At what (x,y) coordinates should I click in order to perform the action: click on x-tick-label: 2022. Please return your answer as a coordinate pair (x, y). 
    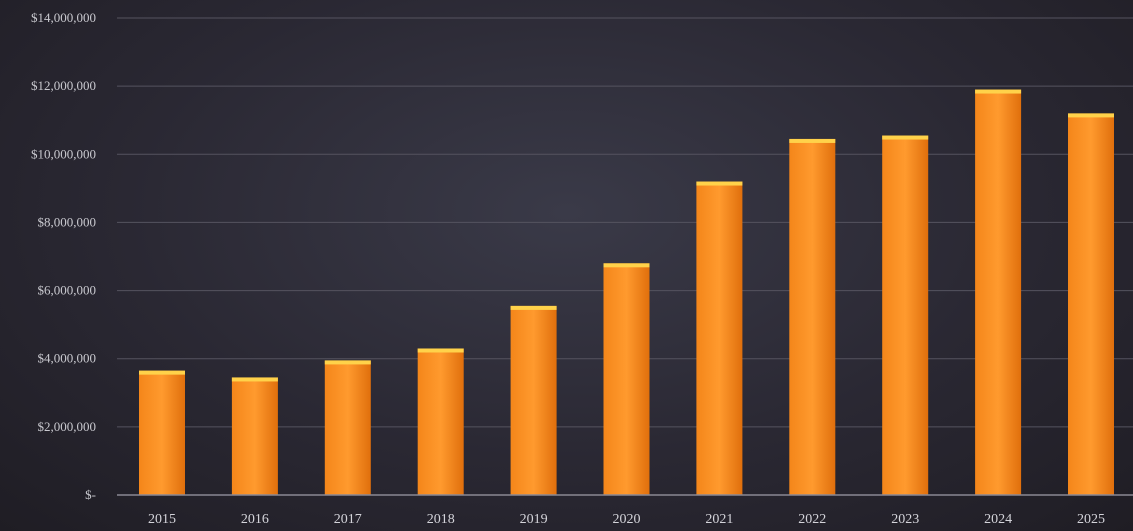
    Looking at the image, I should click on (812, 519).